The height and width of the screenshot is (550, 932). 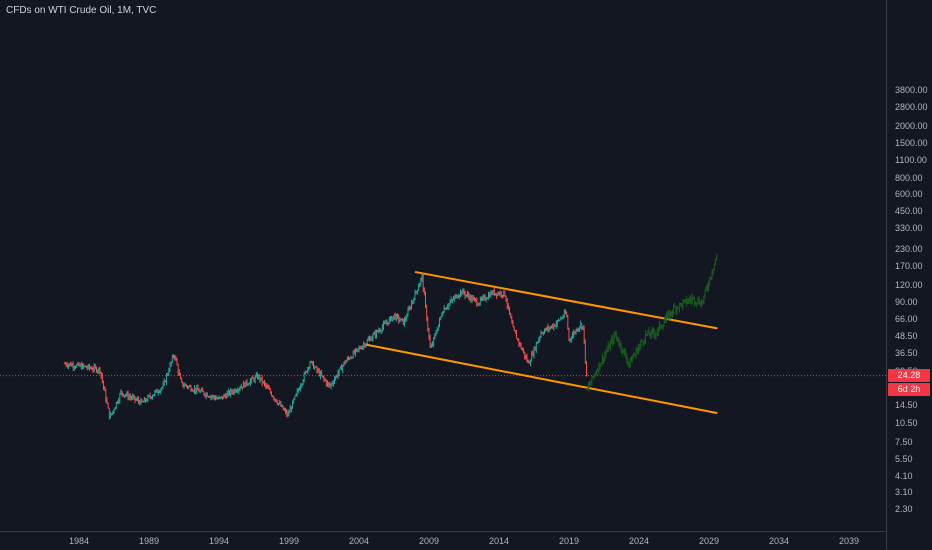 What do you see at coordinates (81, 10) in the screenshot?
I see `chart-title: CFDs on WTI Crude Oil, 1M, TVC` at bounding box center [81, 10].